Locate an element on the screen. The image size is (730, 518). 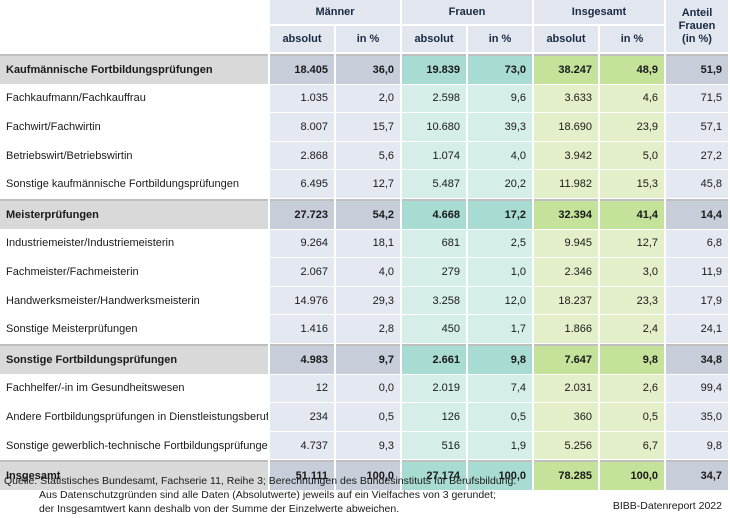
table-cell: 2.868 is located at coordinates (302, 156).